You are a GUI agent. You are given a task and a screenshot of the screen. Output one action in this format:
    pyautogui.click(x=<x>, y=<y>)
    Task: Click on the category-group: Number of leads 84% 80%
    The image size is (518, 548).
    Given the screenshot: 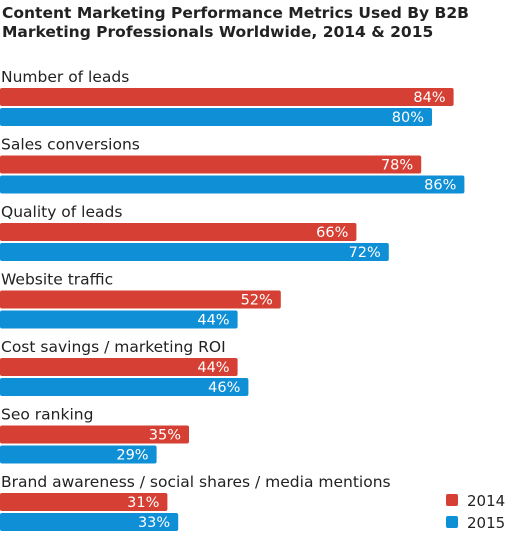 What is the action you would take?
    pyautogui.click(x=227, y=97)
    